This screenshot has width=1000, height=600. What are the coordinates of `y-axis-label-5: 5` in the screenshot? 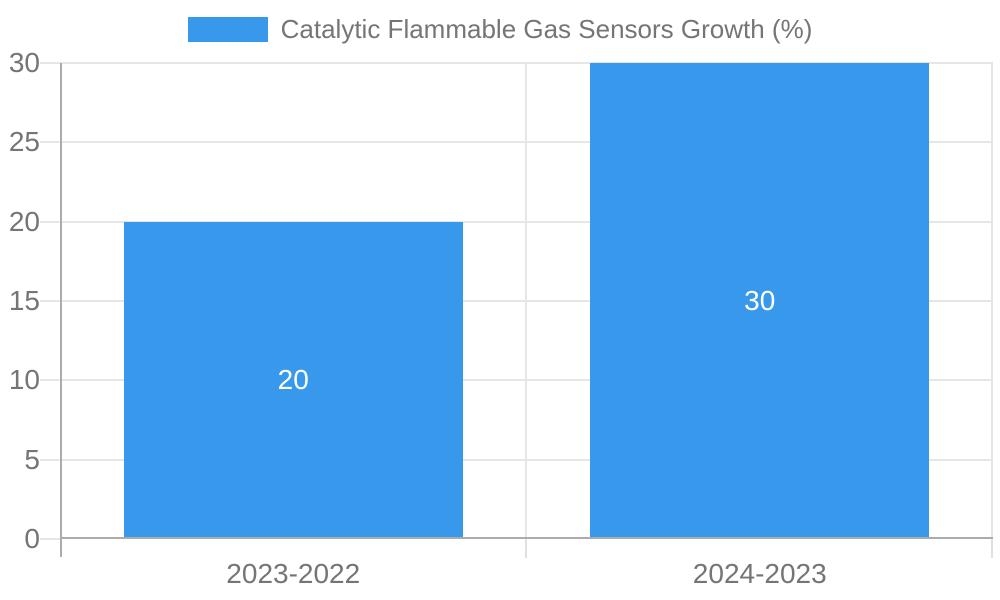 It's located at (32, 459).